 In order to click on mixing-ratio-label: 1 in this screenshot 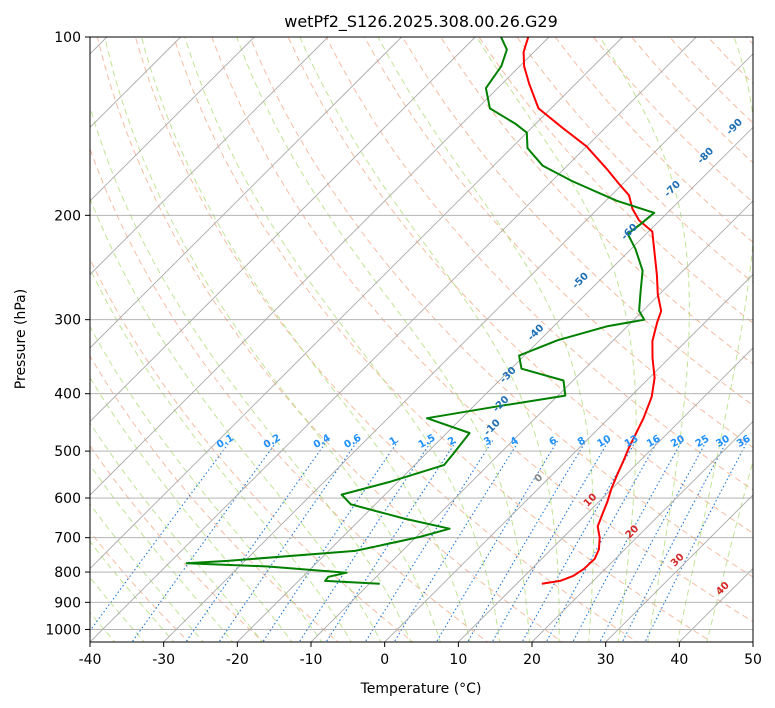, I will do `click(394, 441)`.